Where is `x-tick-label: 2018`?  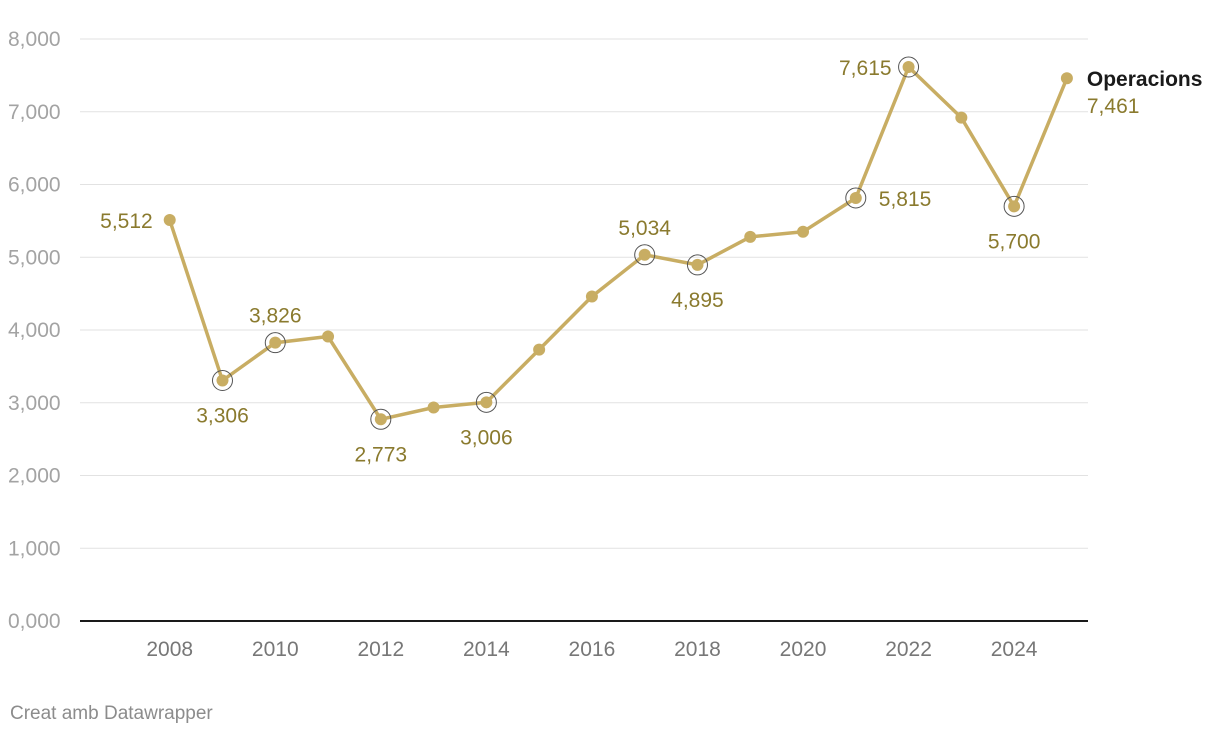 x-tick-label: 2018 is located at coordinates (697, 649).